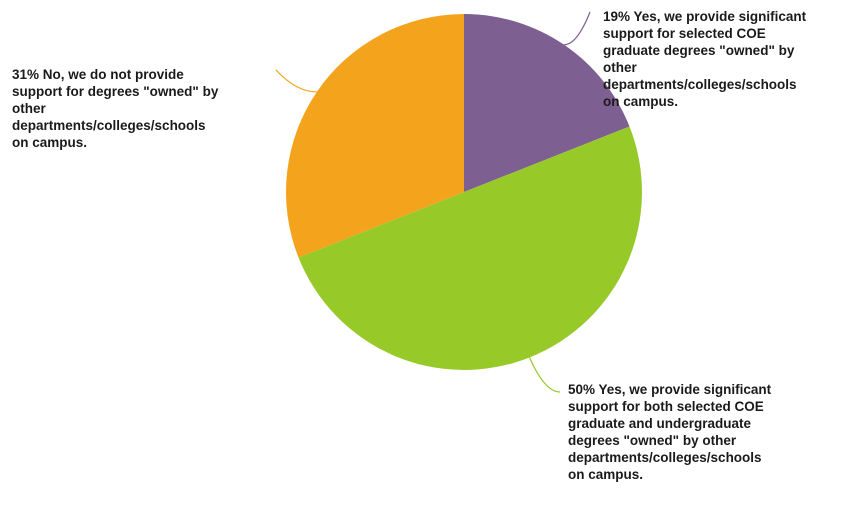 The height and width of the screenshot is (506, 853). Describe the element at coordinates (375, 136) in the screenshot. I see `pie-slice-no-support` at that location.